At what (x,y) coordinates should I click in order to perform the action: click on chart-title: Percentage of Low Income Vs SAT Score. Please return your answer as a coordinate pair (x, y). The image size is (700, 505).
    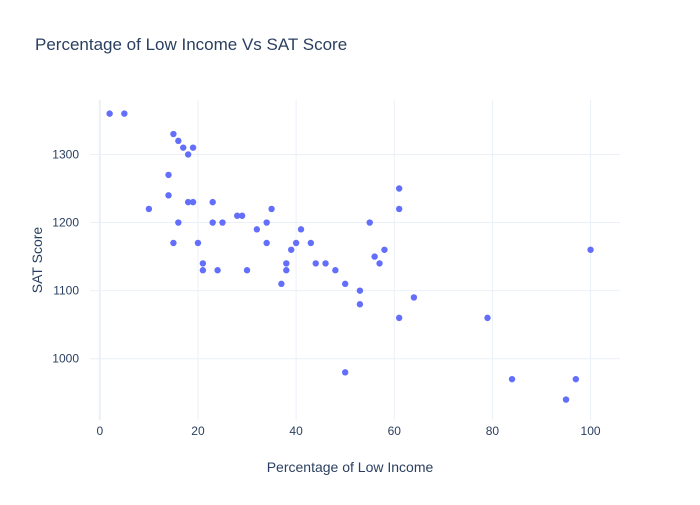
    Looking at the image, I should click on (191, 44).